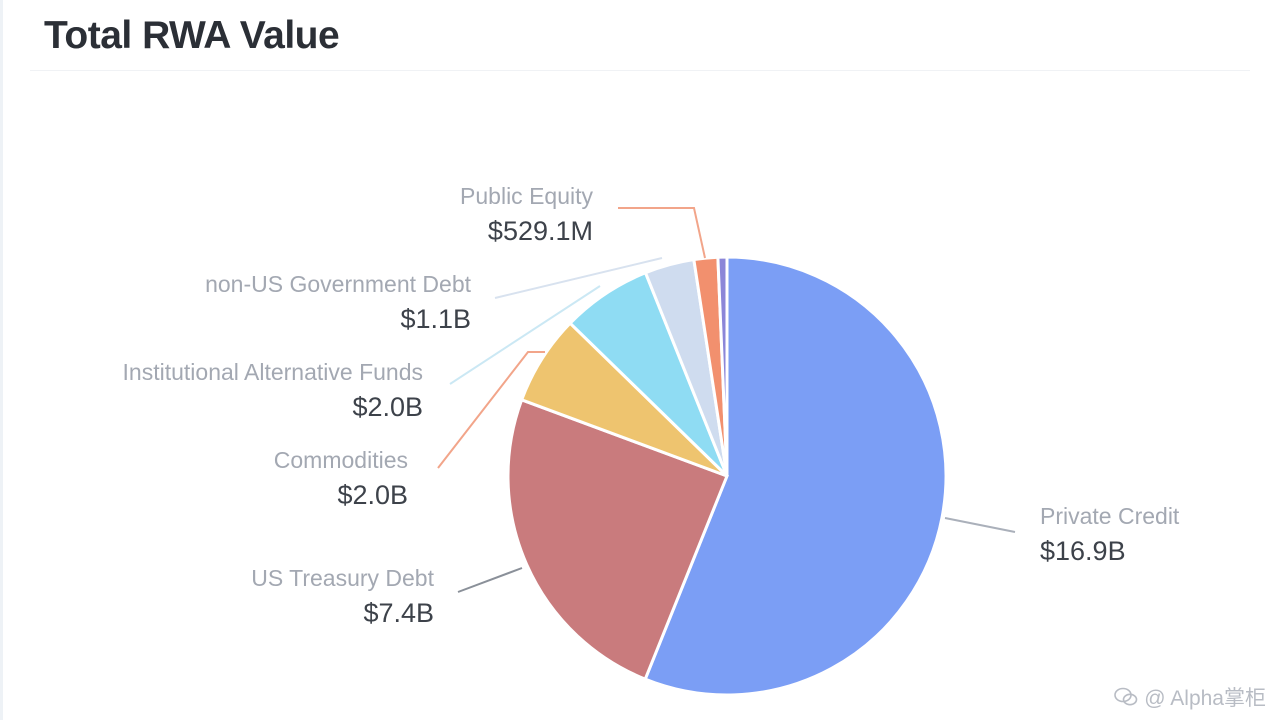  I want to click on slice-label: Public Equity, so click(526, 196).